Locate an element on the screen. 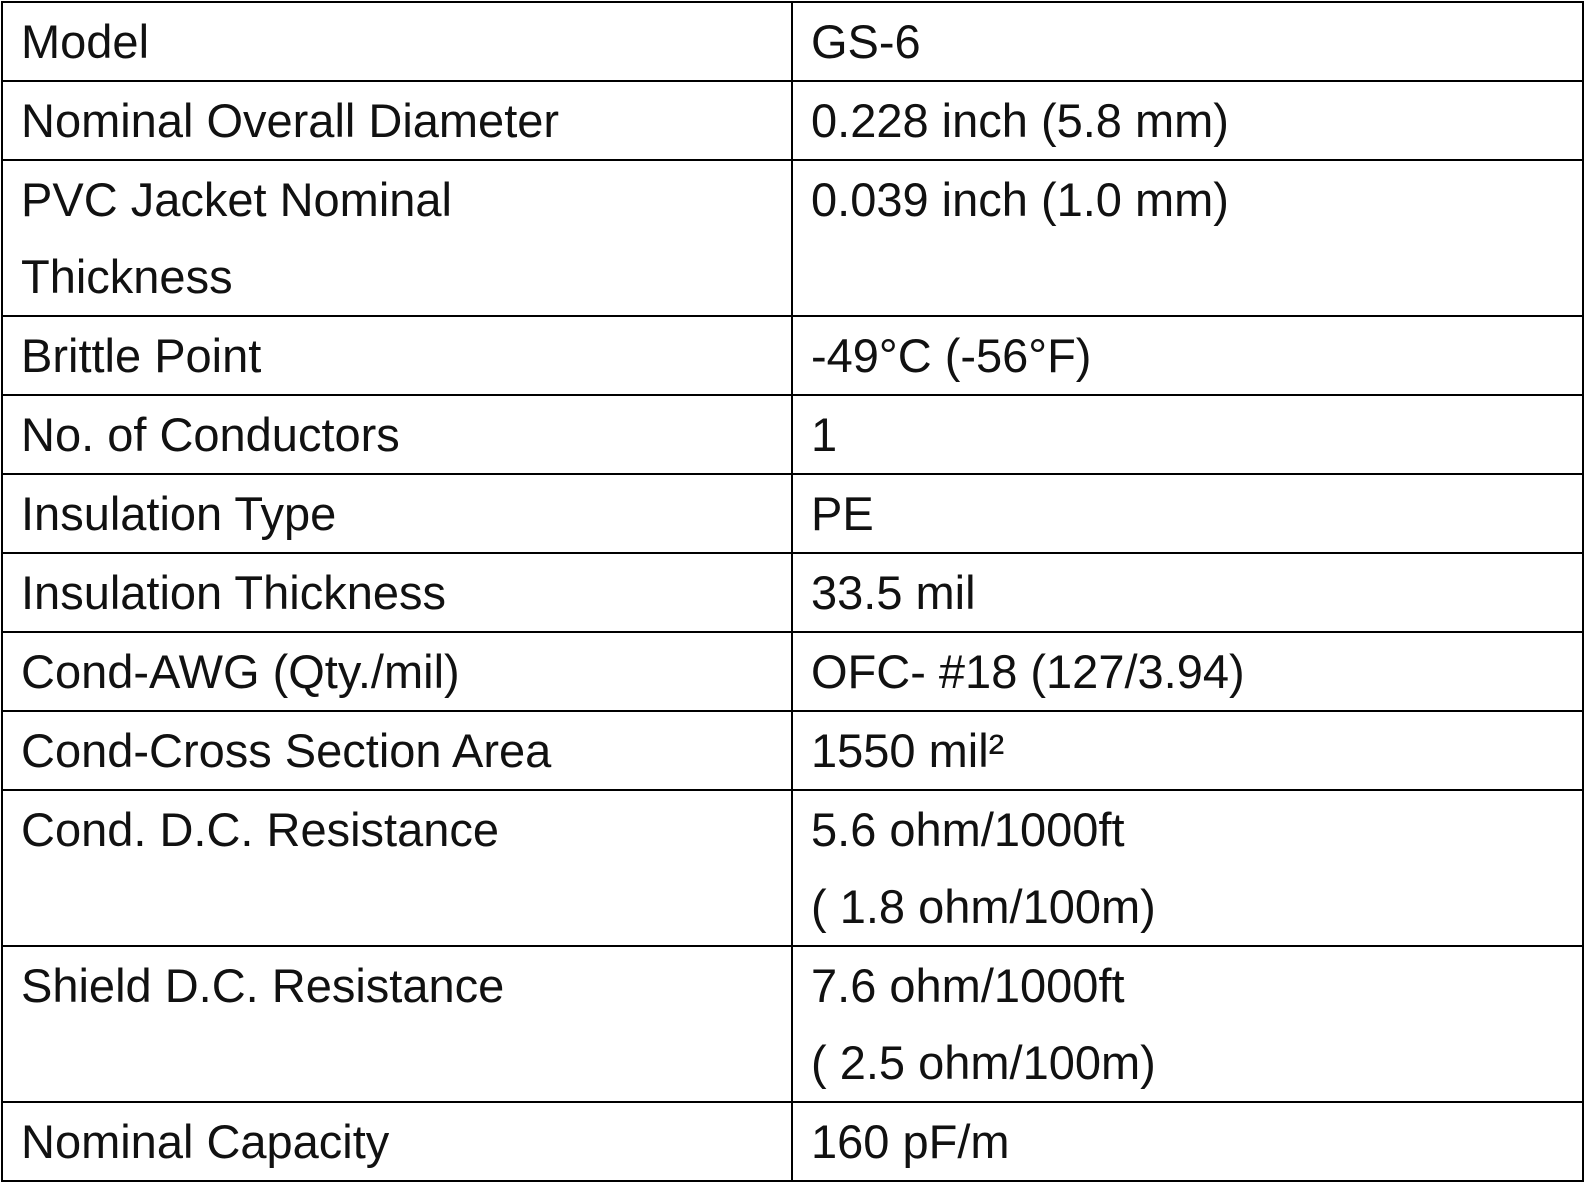 The height and width of the screenshot is (1188, 1587). property-cell: Shield D.C. Resistance is located at coordinates (397, 1024).